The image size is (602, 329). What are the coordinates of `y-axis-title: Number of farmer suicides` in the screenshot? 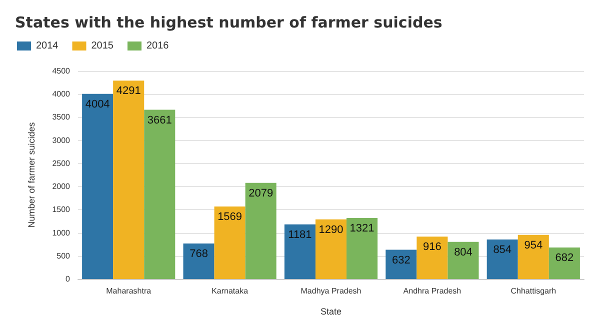 It's located at (31, 175).